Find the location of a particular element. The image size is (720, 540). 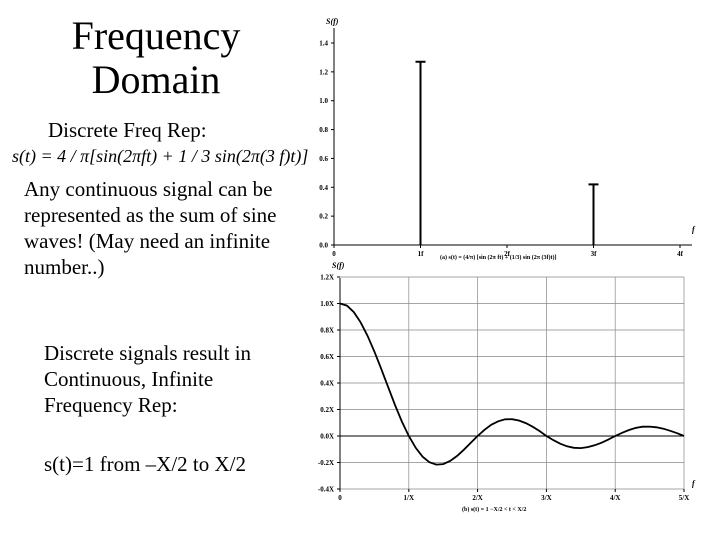

chart-a-x-tick-label: 3f is located at coordinates (594, 254).